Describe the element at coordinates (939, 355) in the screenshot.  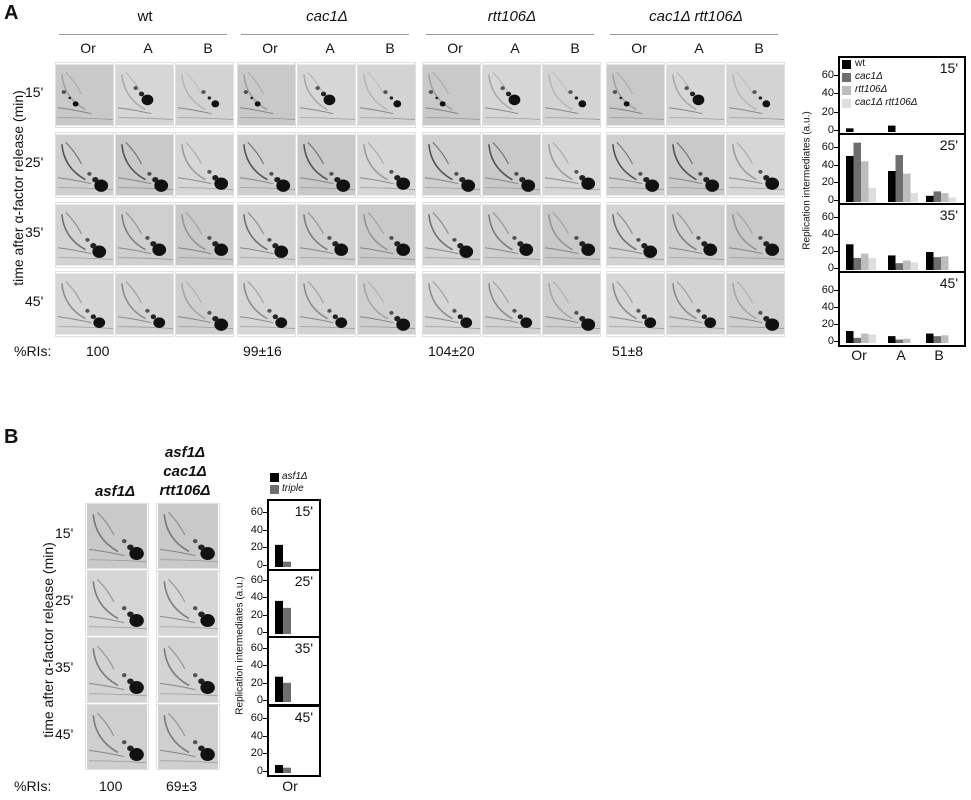
I see `x-tick-label: B` at that location.